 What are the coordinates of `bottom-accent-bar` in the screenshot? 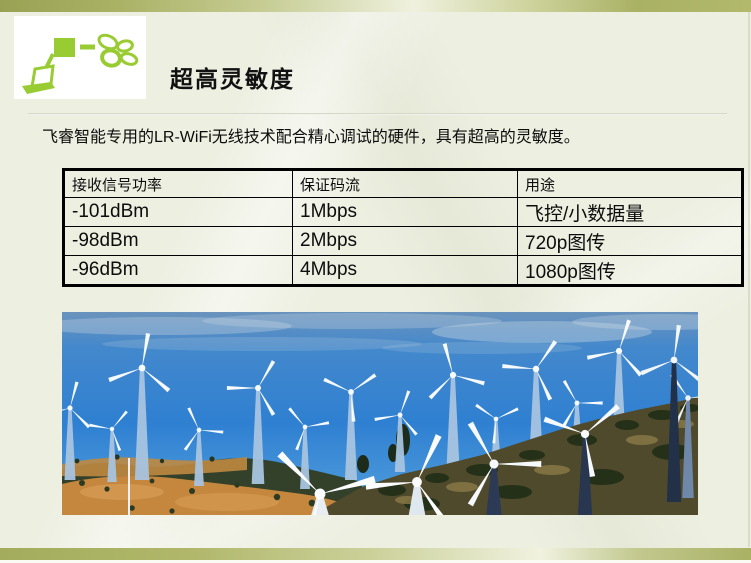 It's located at (375, 554).